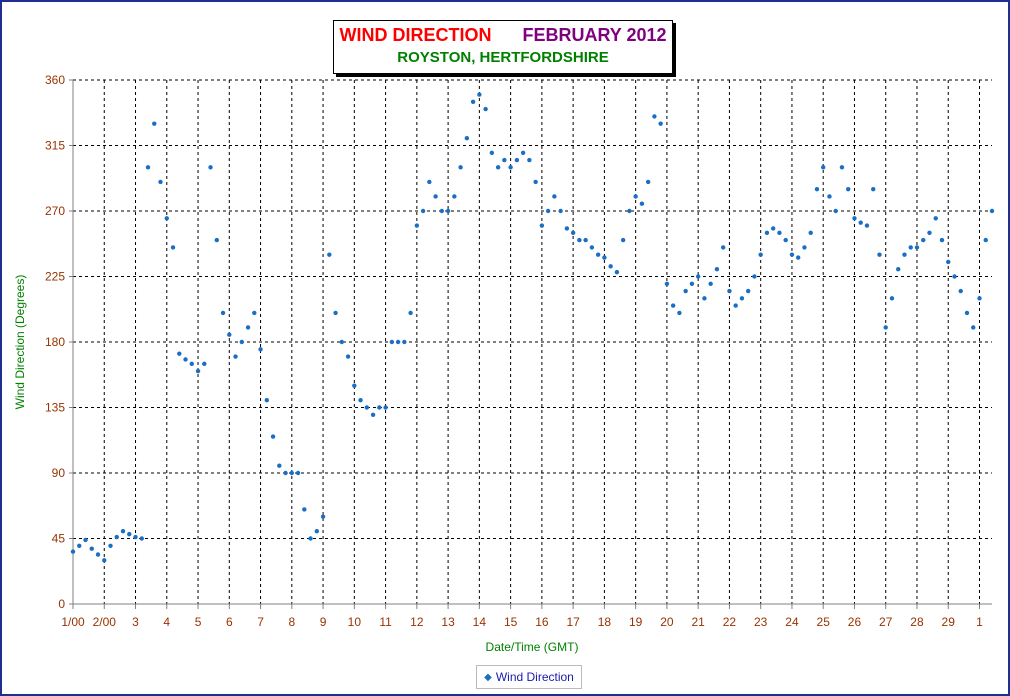  Describe the element at coordinates (229, 622) in the screenshot. I see `x-tick-label: 6` at that location.